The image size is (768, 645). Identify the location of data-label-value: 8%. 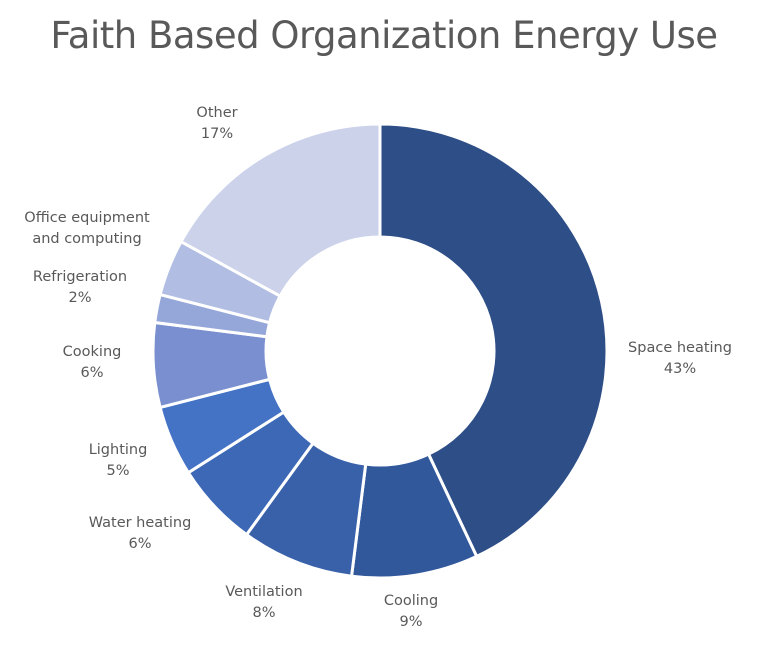
(264, 613).